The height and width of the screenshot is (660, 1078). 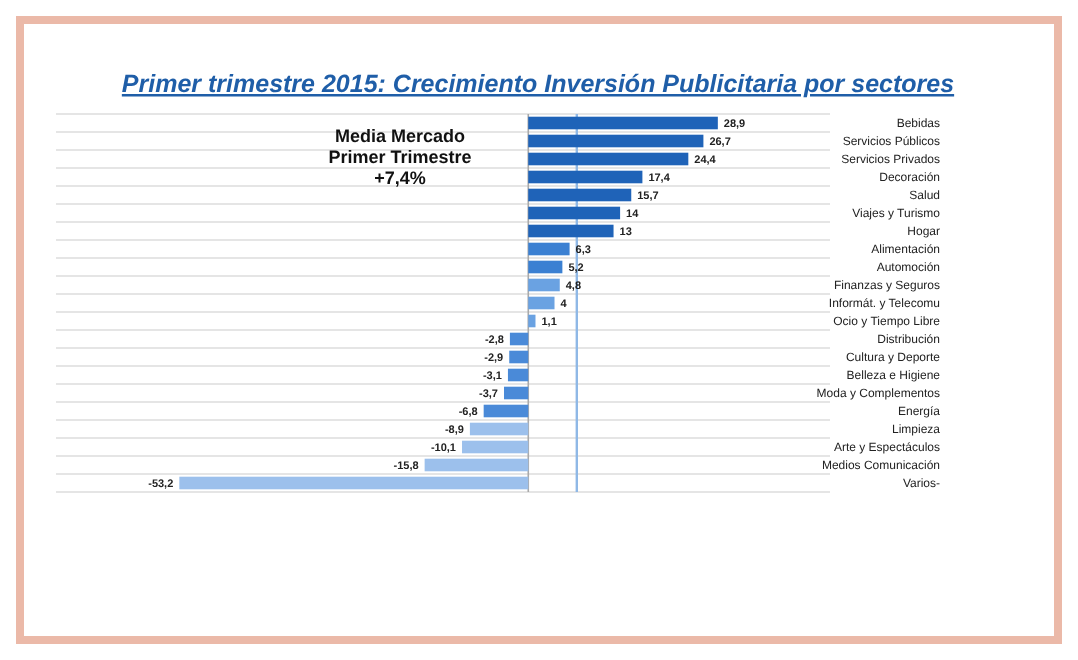 What do you see at coordinates (538, 84) in the screenshot?
I see `chart-title: Primer trimestre 2015: Crecimiento Inversión Publicitaria por sectores` at bounding box center [538, 84].